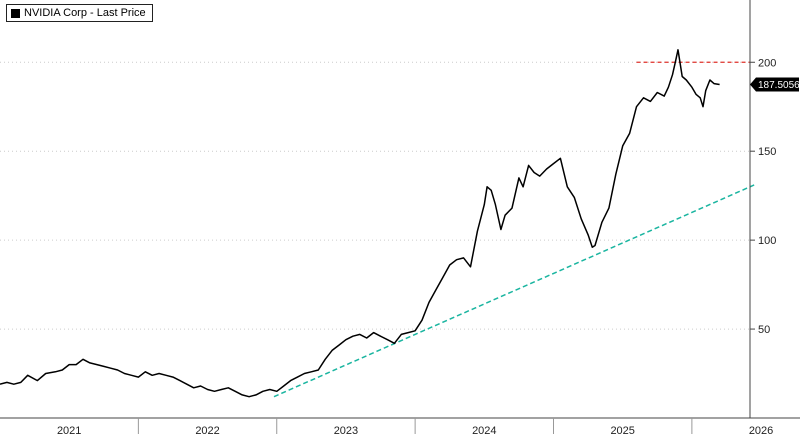 The width and height of the screenshot is (800, 439). Describe the element at coordinates (761, 431) in the screenshot. I see `x-tick-label: 2026` at that location.